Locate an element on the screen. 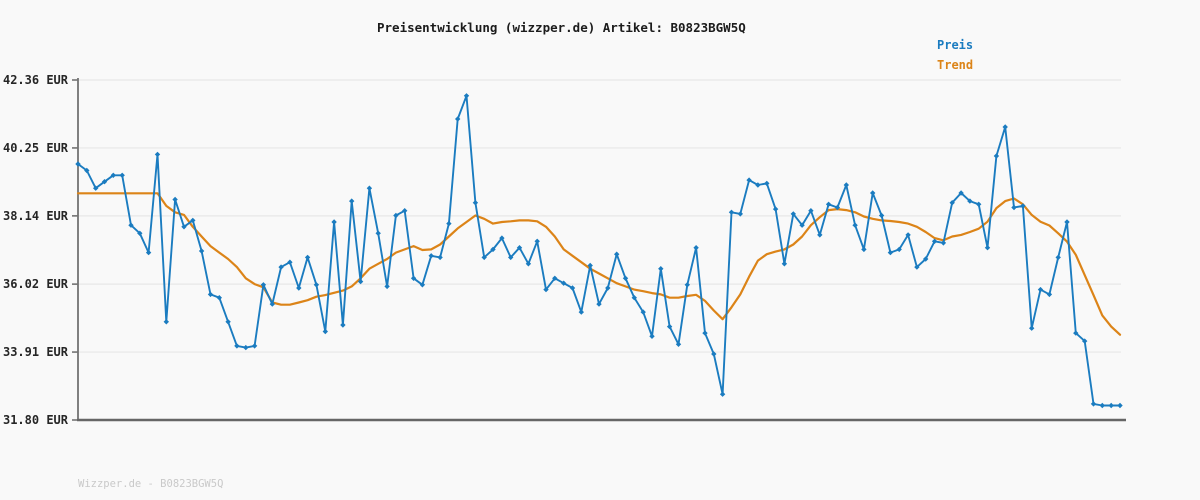 This screenshot has height=500, width=1200. y-tick-label: 36.02 EUR is located at coordinates (36, 284).